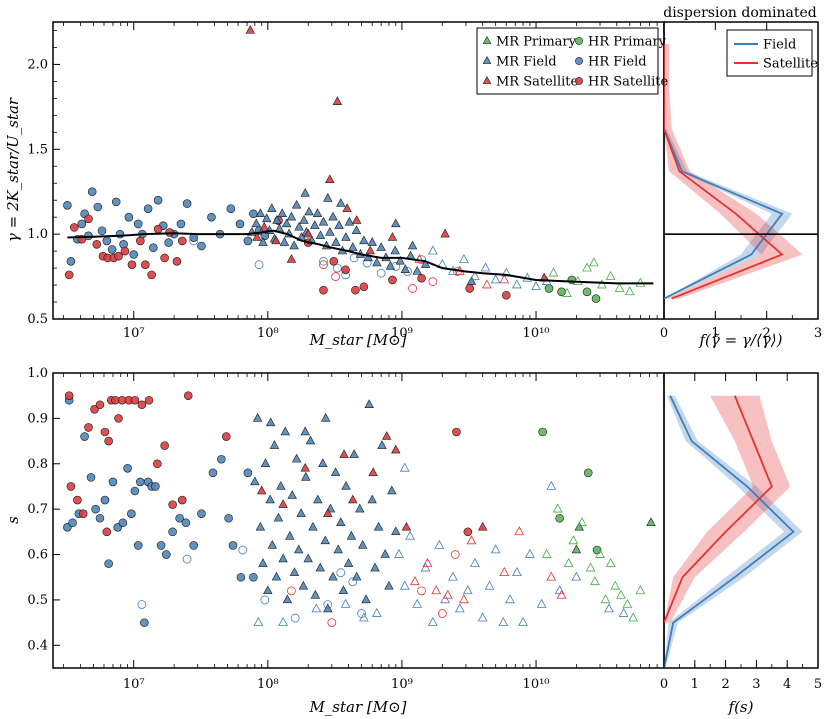 This screenshot has height=719, width=830. I want to click on top-dist-title: dispersion dominated, so click(740, 13).